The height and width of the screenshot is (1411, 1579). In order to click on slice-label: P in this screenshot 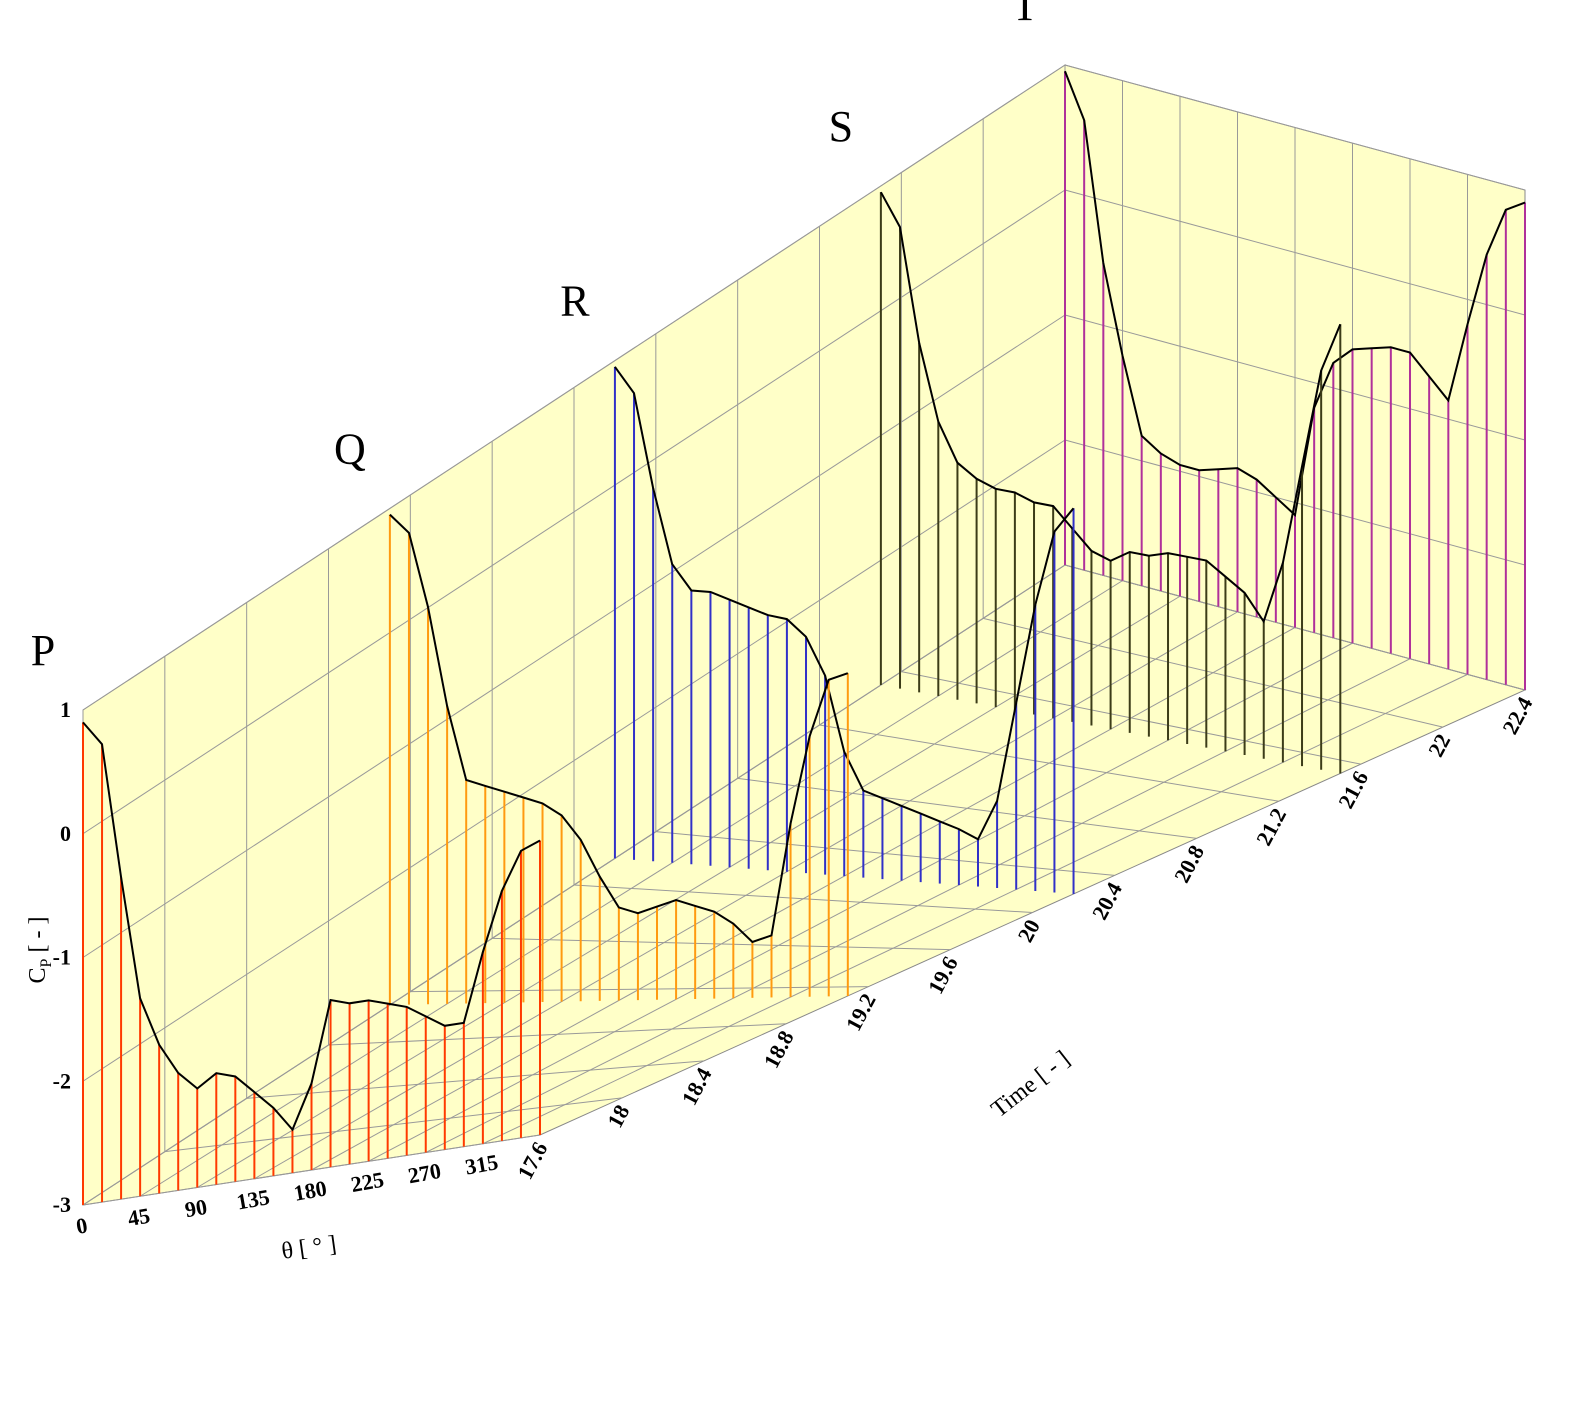, I will do `click(43, 650)`.